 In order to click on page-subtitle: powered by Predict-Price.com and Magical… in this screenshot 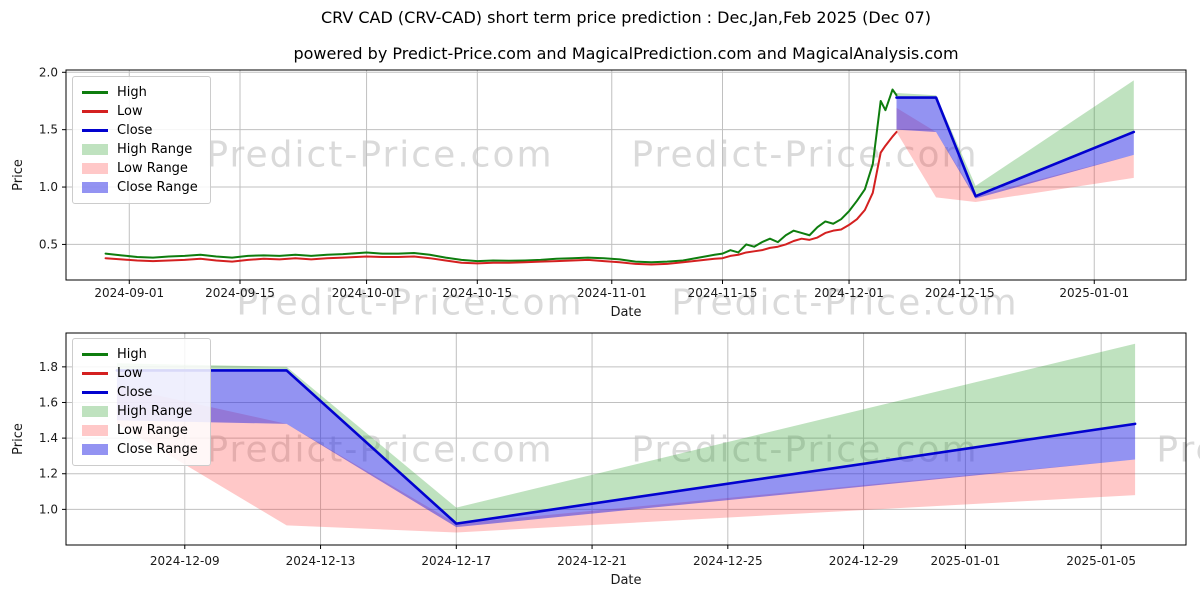, I will do `click(626, 53)`.